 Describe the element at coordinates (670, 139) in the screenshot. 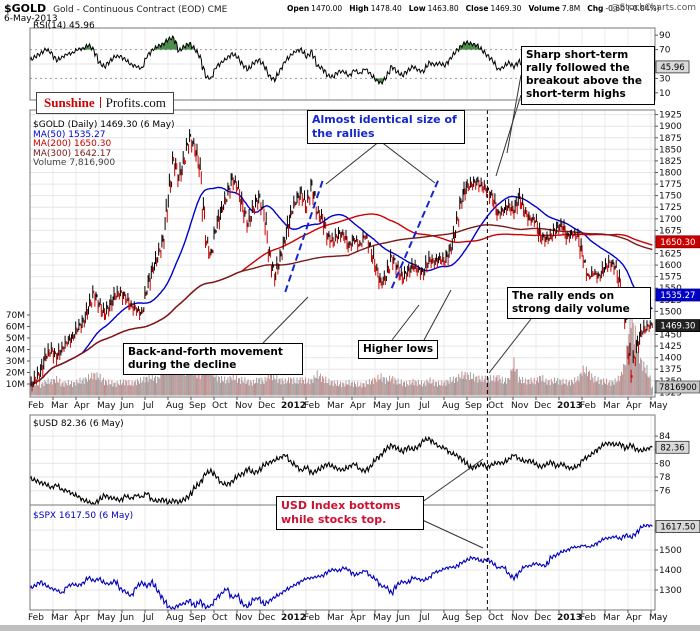

I see `axis-tick-label: 1875` at that location.